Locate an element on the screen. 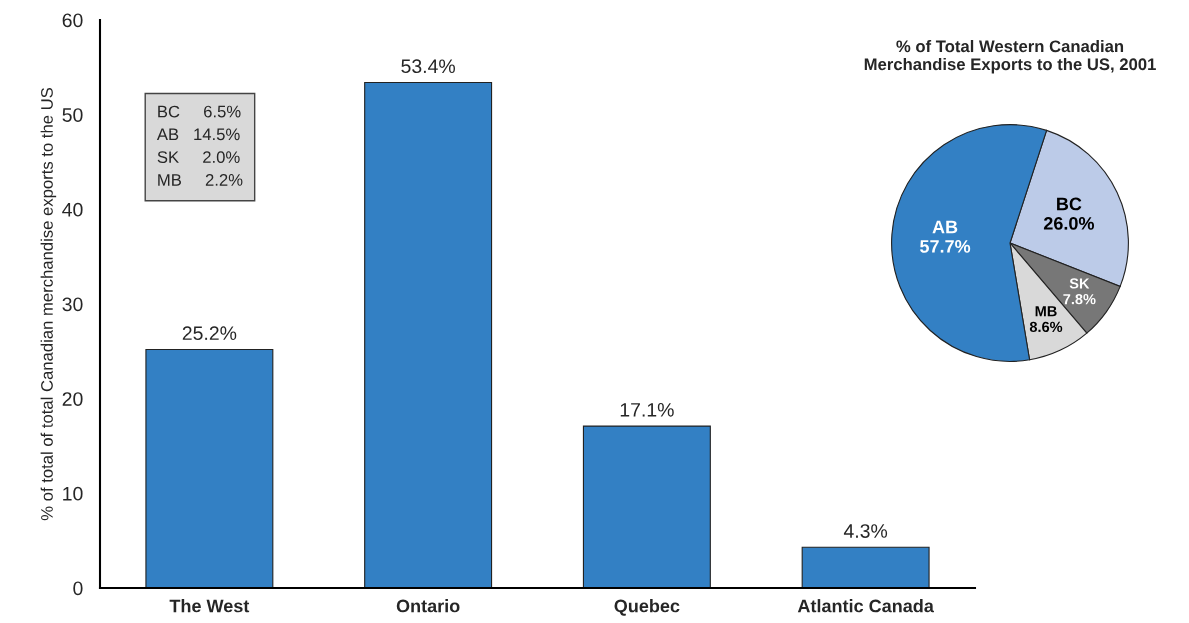 This screenshot has width=1189, height=623. x-tick-label: Ontario is located at coordinates (428, 606).